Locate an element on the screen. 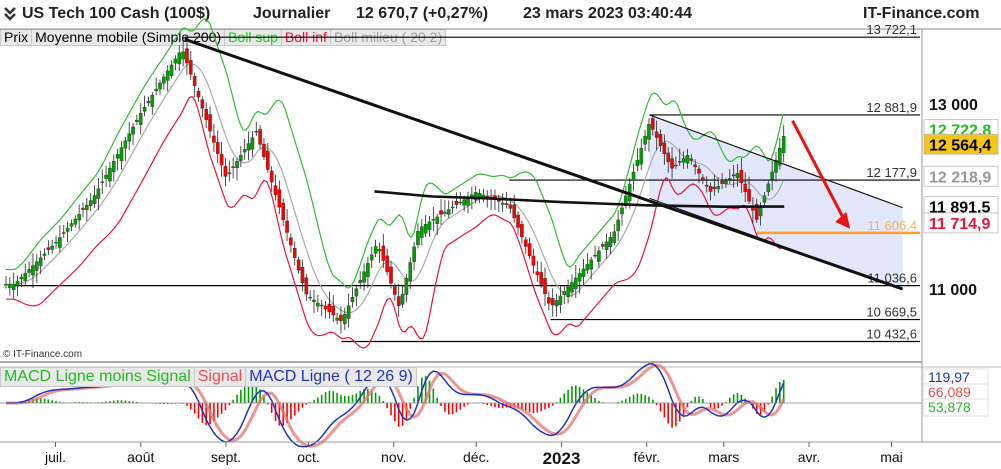 This screenshot has height=469, width=1001. legend-macd-hist: MACD Ligne moins Signal is located at coordinates (97, 377).